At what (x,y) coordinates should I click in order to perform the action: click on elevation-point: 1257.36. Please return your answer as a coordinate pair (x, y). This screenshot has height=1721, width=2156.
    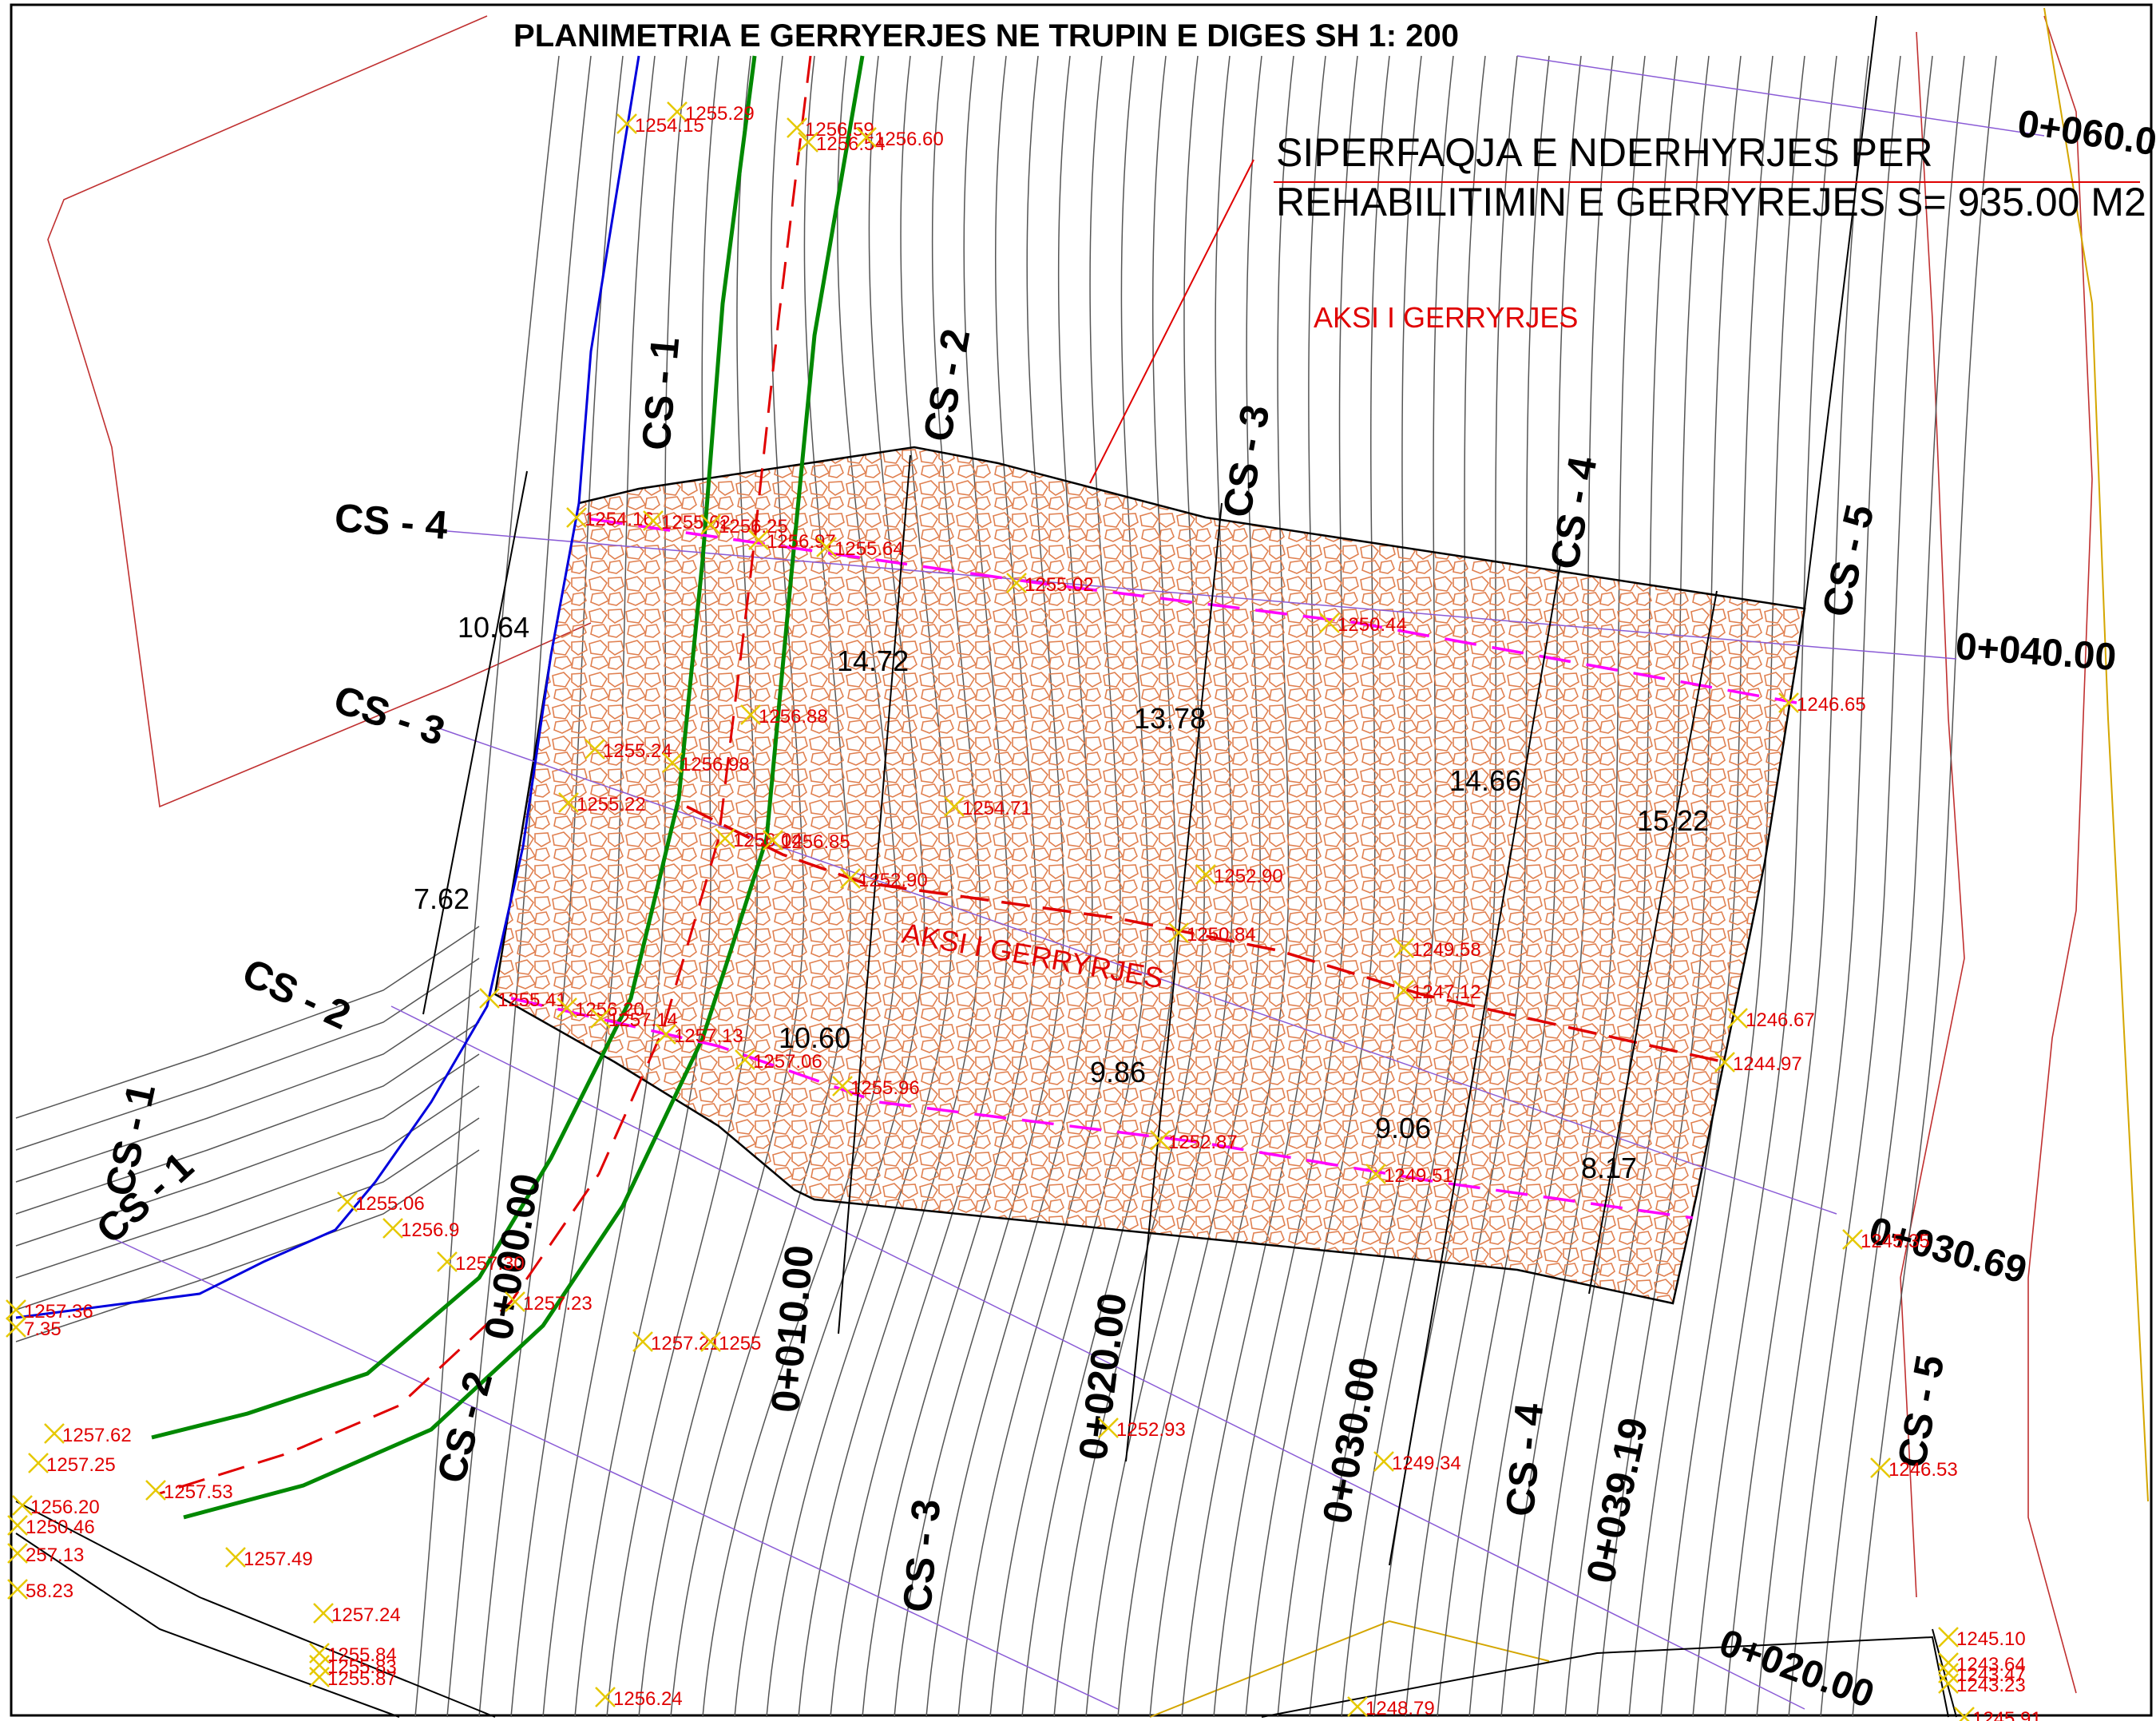
    Looking at the image, I should click on (49, 1310).